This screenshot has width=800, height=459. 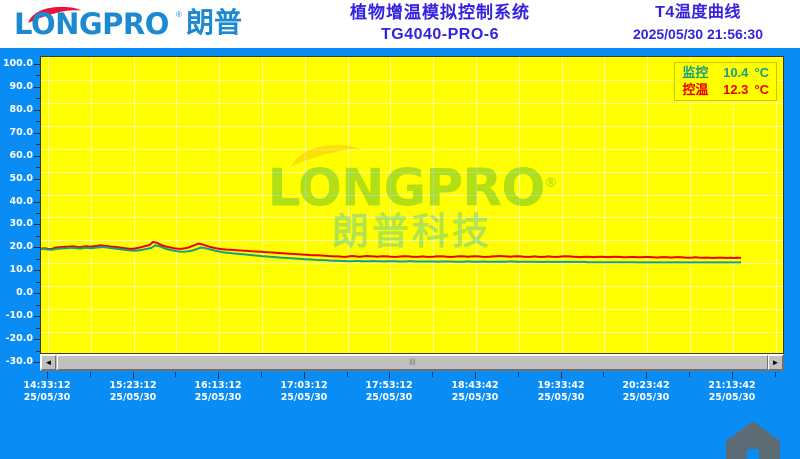 What do you see at coordinates (133, 392) in the screenshot?
I see `x-tick-label: 15:23:12 25/05/30` at bounding box center [133, 392].